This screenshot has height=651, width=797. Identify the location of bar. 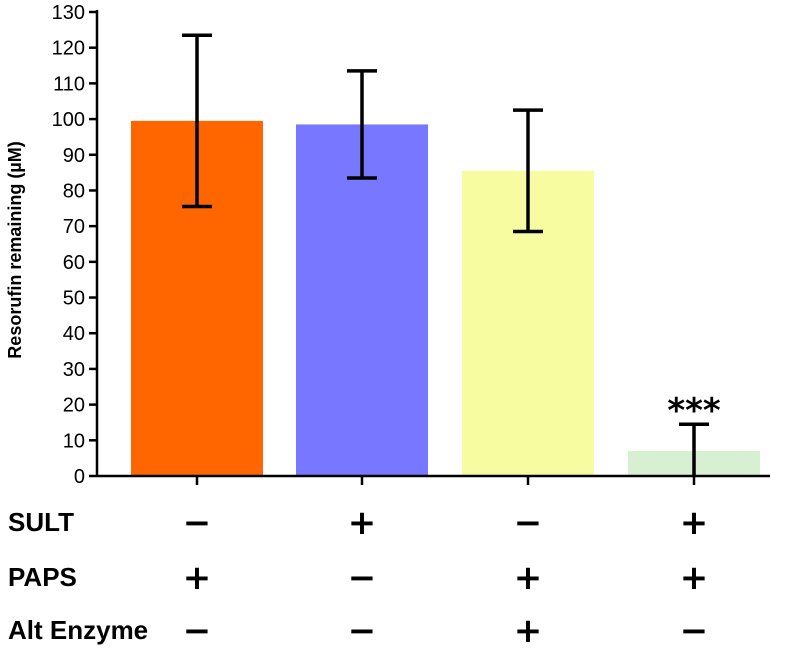
(362, 300).